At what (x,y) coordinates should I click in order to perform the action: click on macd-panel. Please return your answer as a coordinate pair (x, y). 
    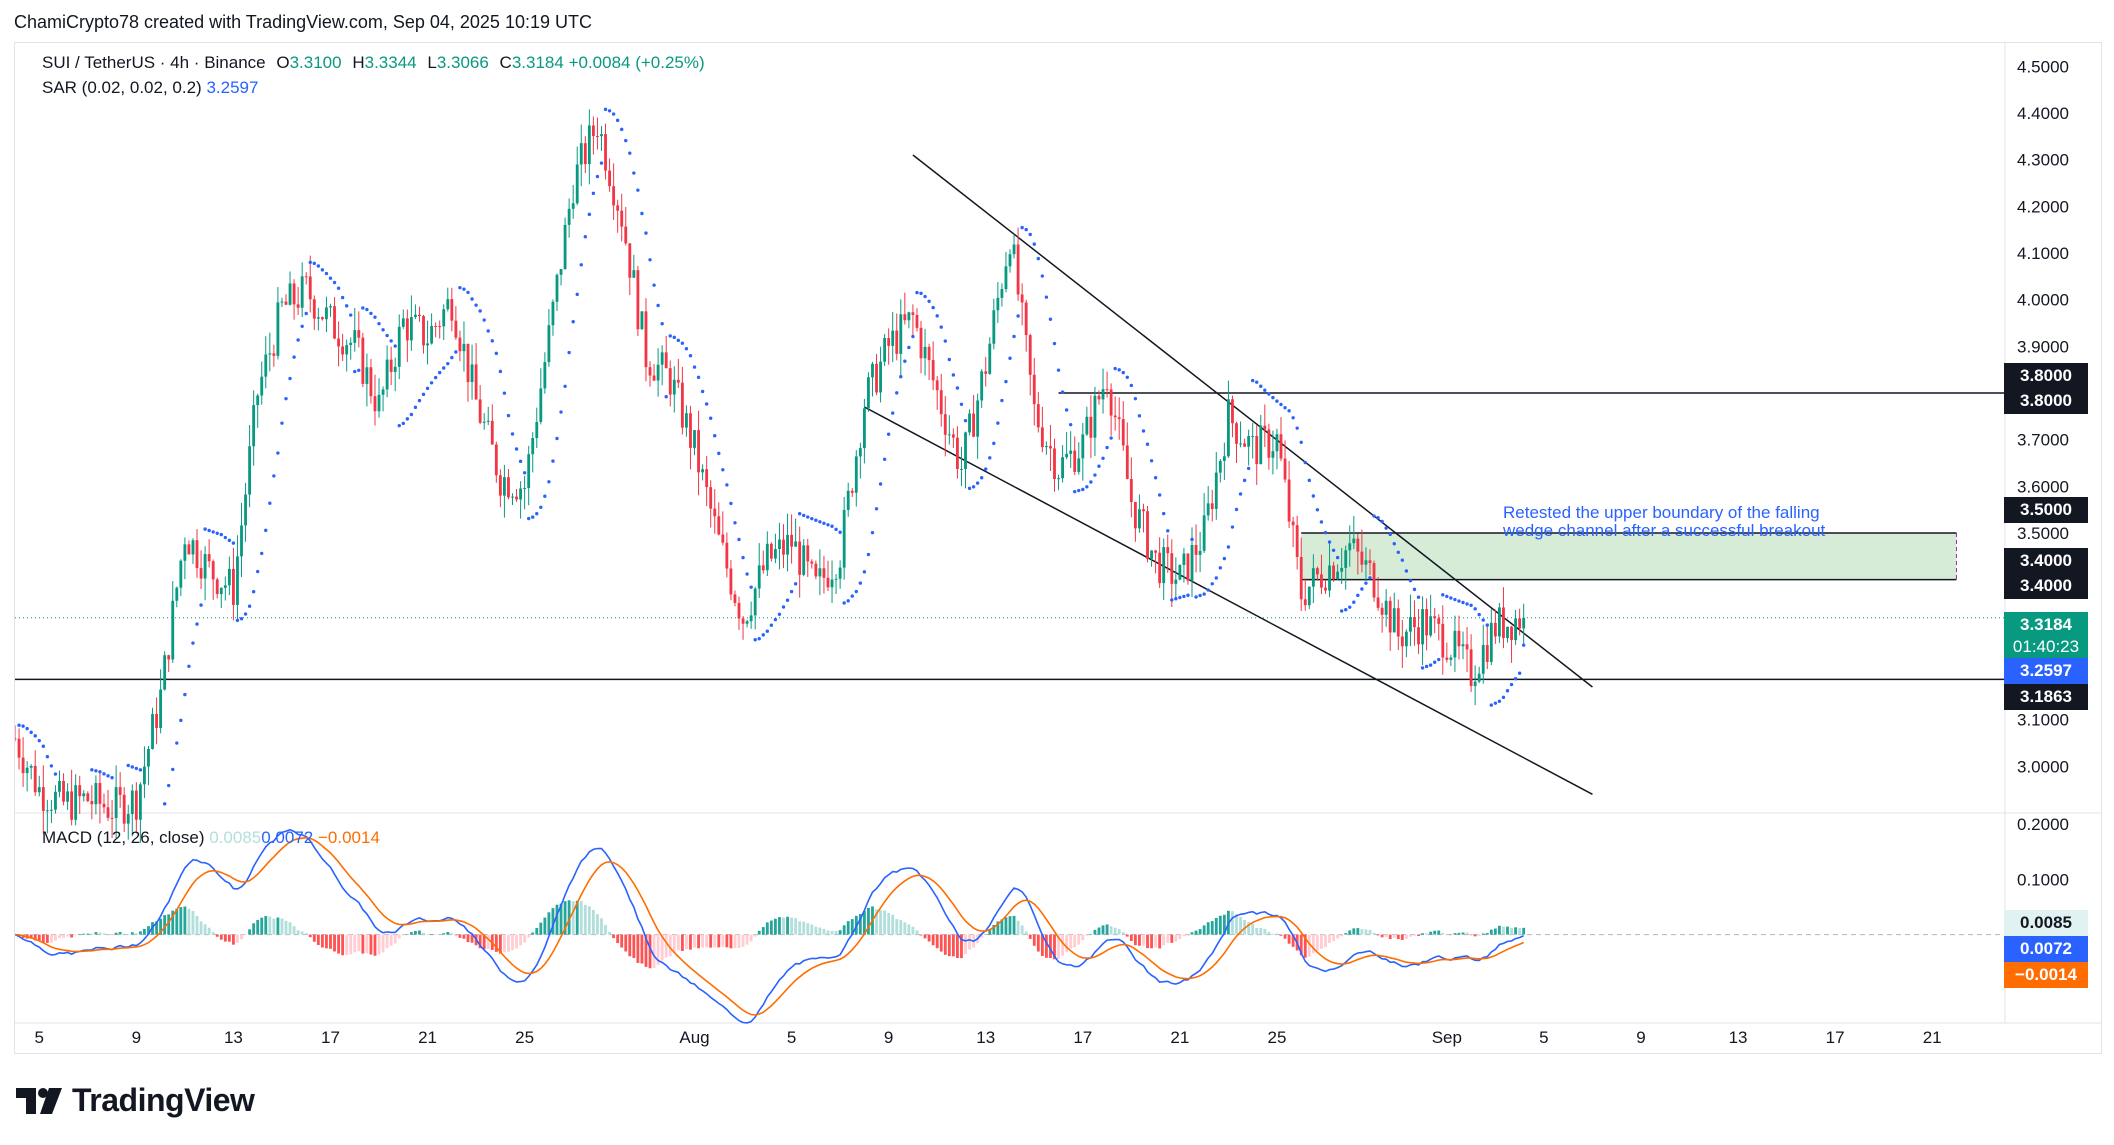
    Looking at the image, I should click on (770, 926).